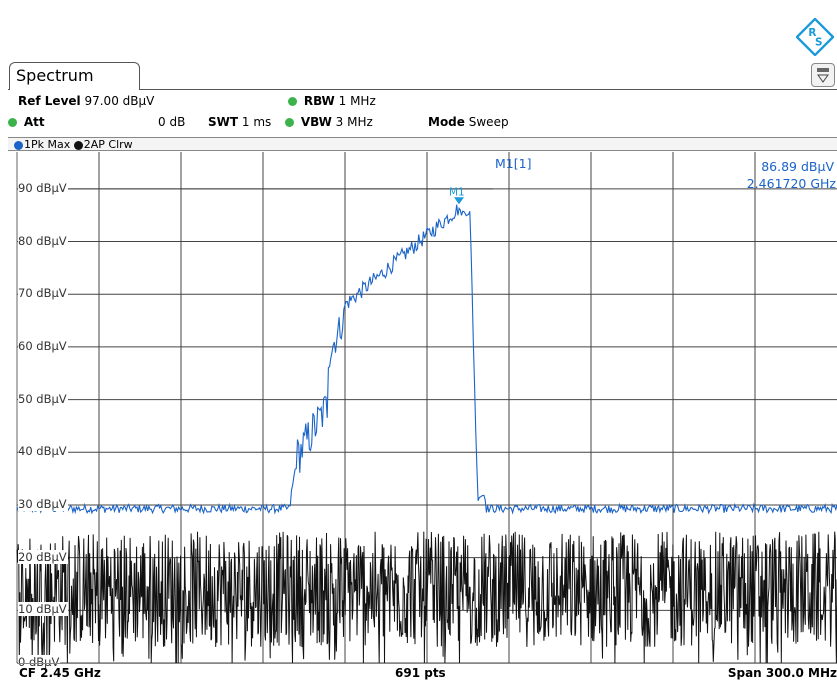 The width and height of the screenshot is (837, 686). I want to click on vbw-coupled-indicator, so click(289, 122).